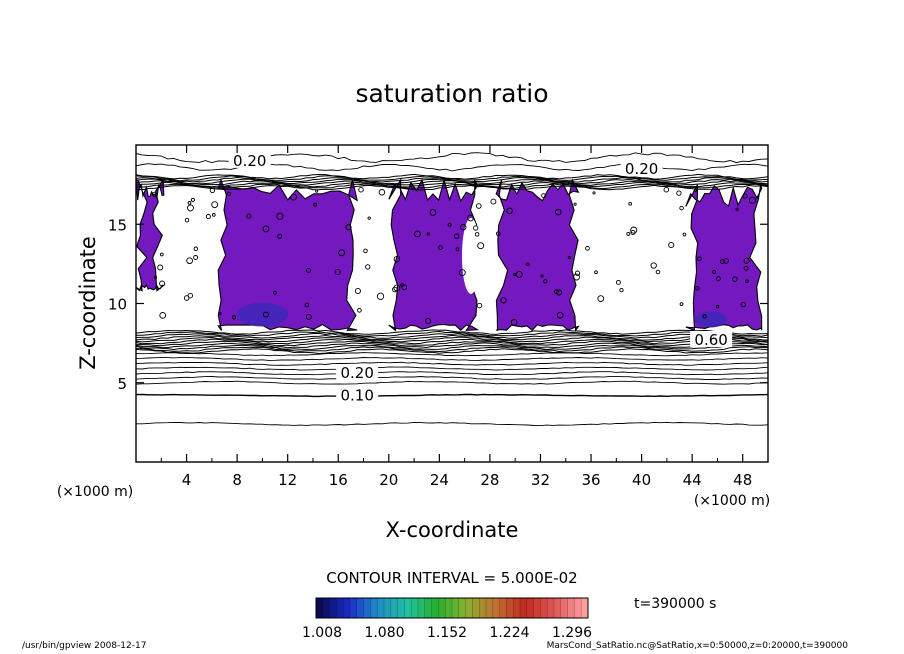 Image resolution: width=904 pixels, height=654 pixels. I want to click on z-axis-unit: (×1000 m), so click(95, 492).